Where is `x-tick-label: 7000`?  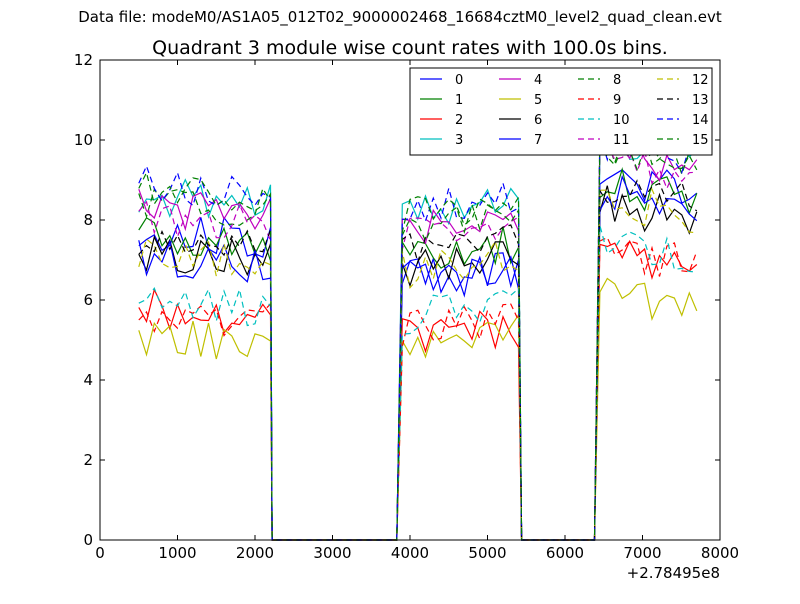 x-tick-label: 7000 is located at coordinates (642, 553).